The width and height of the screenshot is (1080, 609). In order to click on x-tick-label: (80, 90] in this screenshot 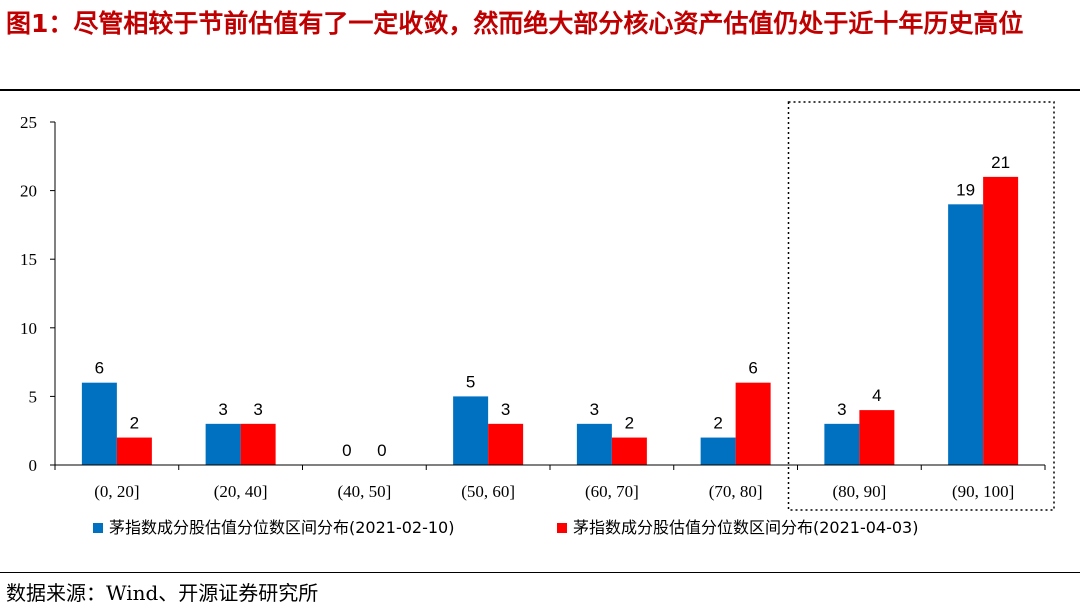, I will do `click(859, 491)`.